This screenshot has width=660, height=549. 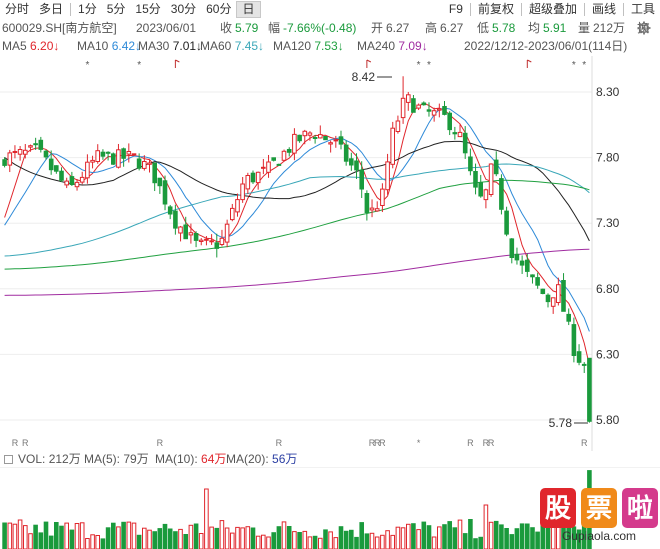 What do you see at coordinates (608, 420) in the screenshot?
I see `price-tick-label: 5.80` at bounding box center [608, 420].